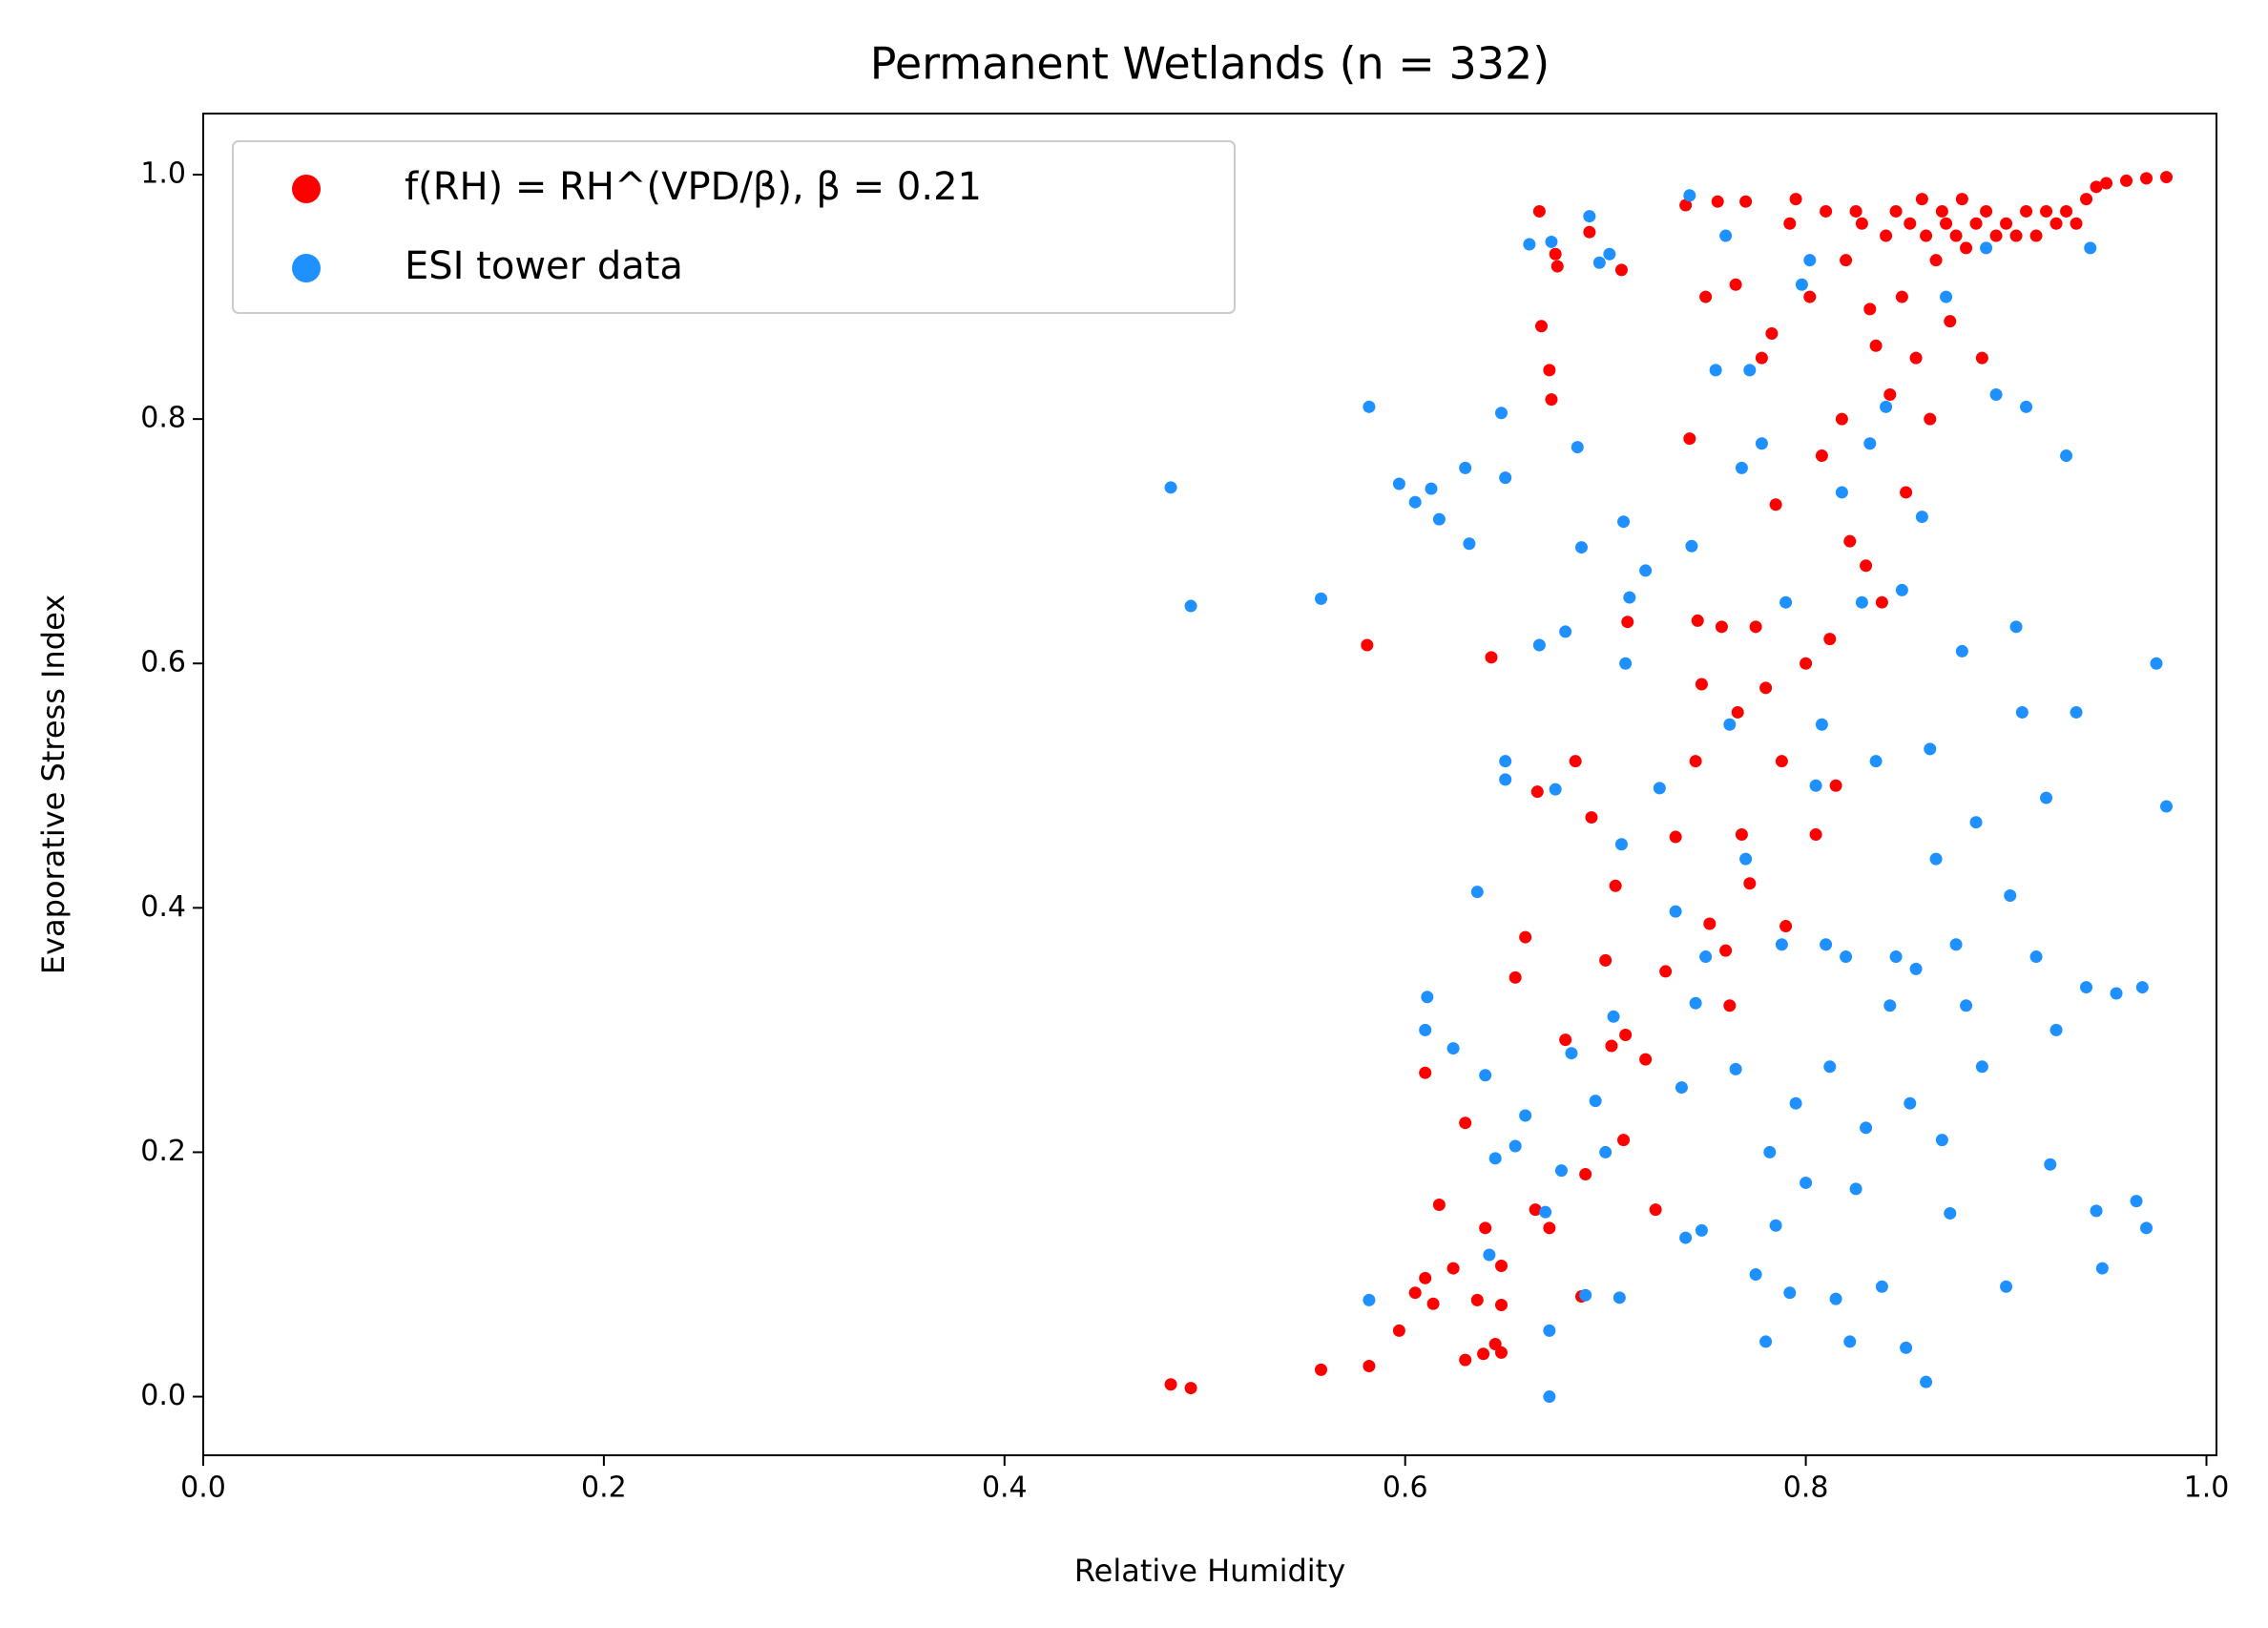 The height and width of the screenshot is (1628, 2268). What do you see at coordinates (53, 784) in the screenshot?
I see `y-axis-label: Evaporative Stress Index` at bounding box center [53, 784].